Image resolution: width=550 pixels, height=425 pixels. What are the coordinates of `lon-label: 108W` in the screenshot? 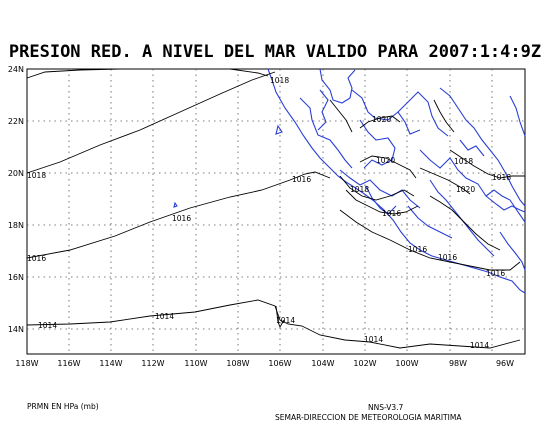 It's located at (237, 363).